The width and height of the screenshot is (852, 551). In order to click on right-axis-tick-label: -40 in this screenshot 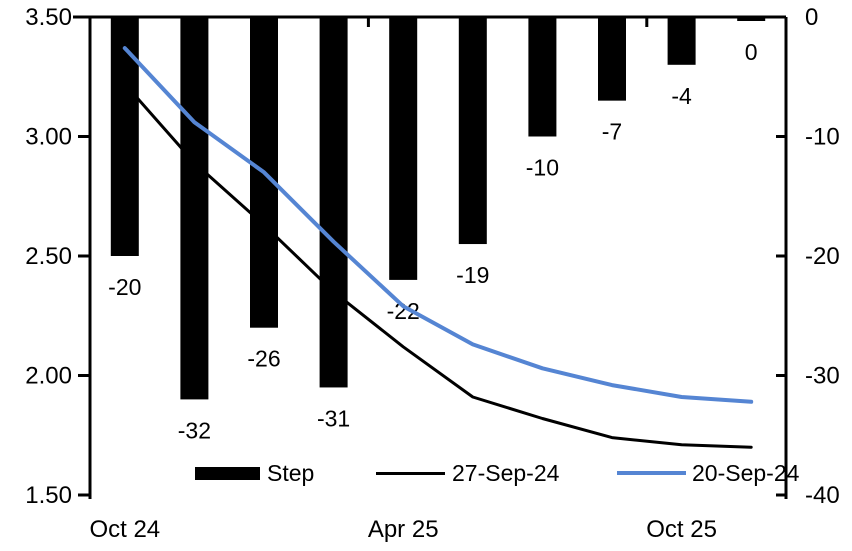, I will do `click(822, 495)`.